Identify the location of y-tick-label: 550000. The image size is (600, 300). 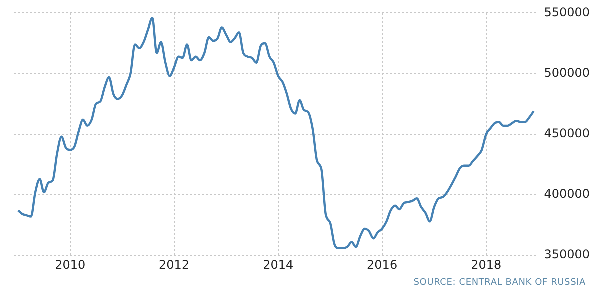
(567, 12).